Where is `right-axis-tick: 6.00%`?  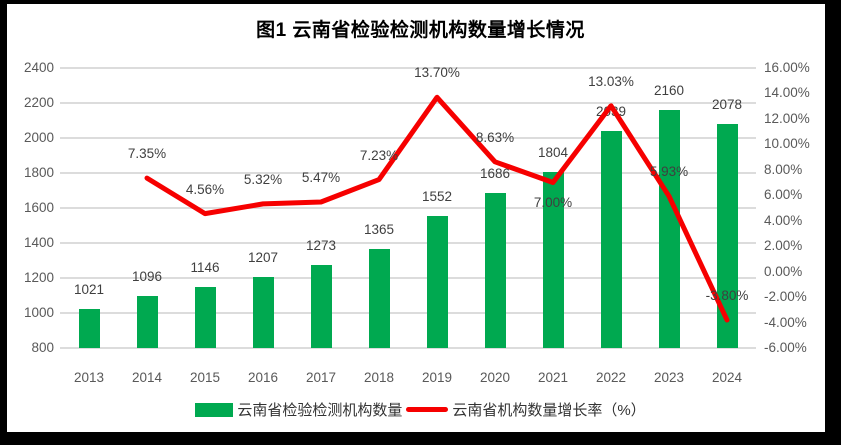 right-axis-tick: 6.00% is located at coordinates (783, 195).